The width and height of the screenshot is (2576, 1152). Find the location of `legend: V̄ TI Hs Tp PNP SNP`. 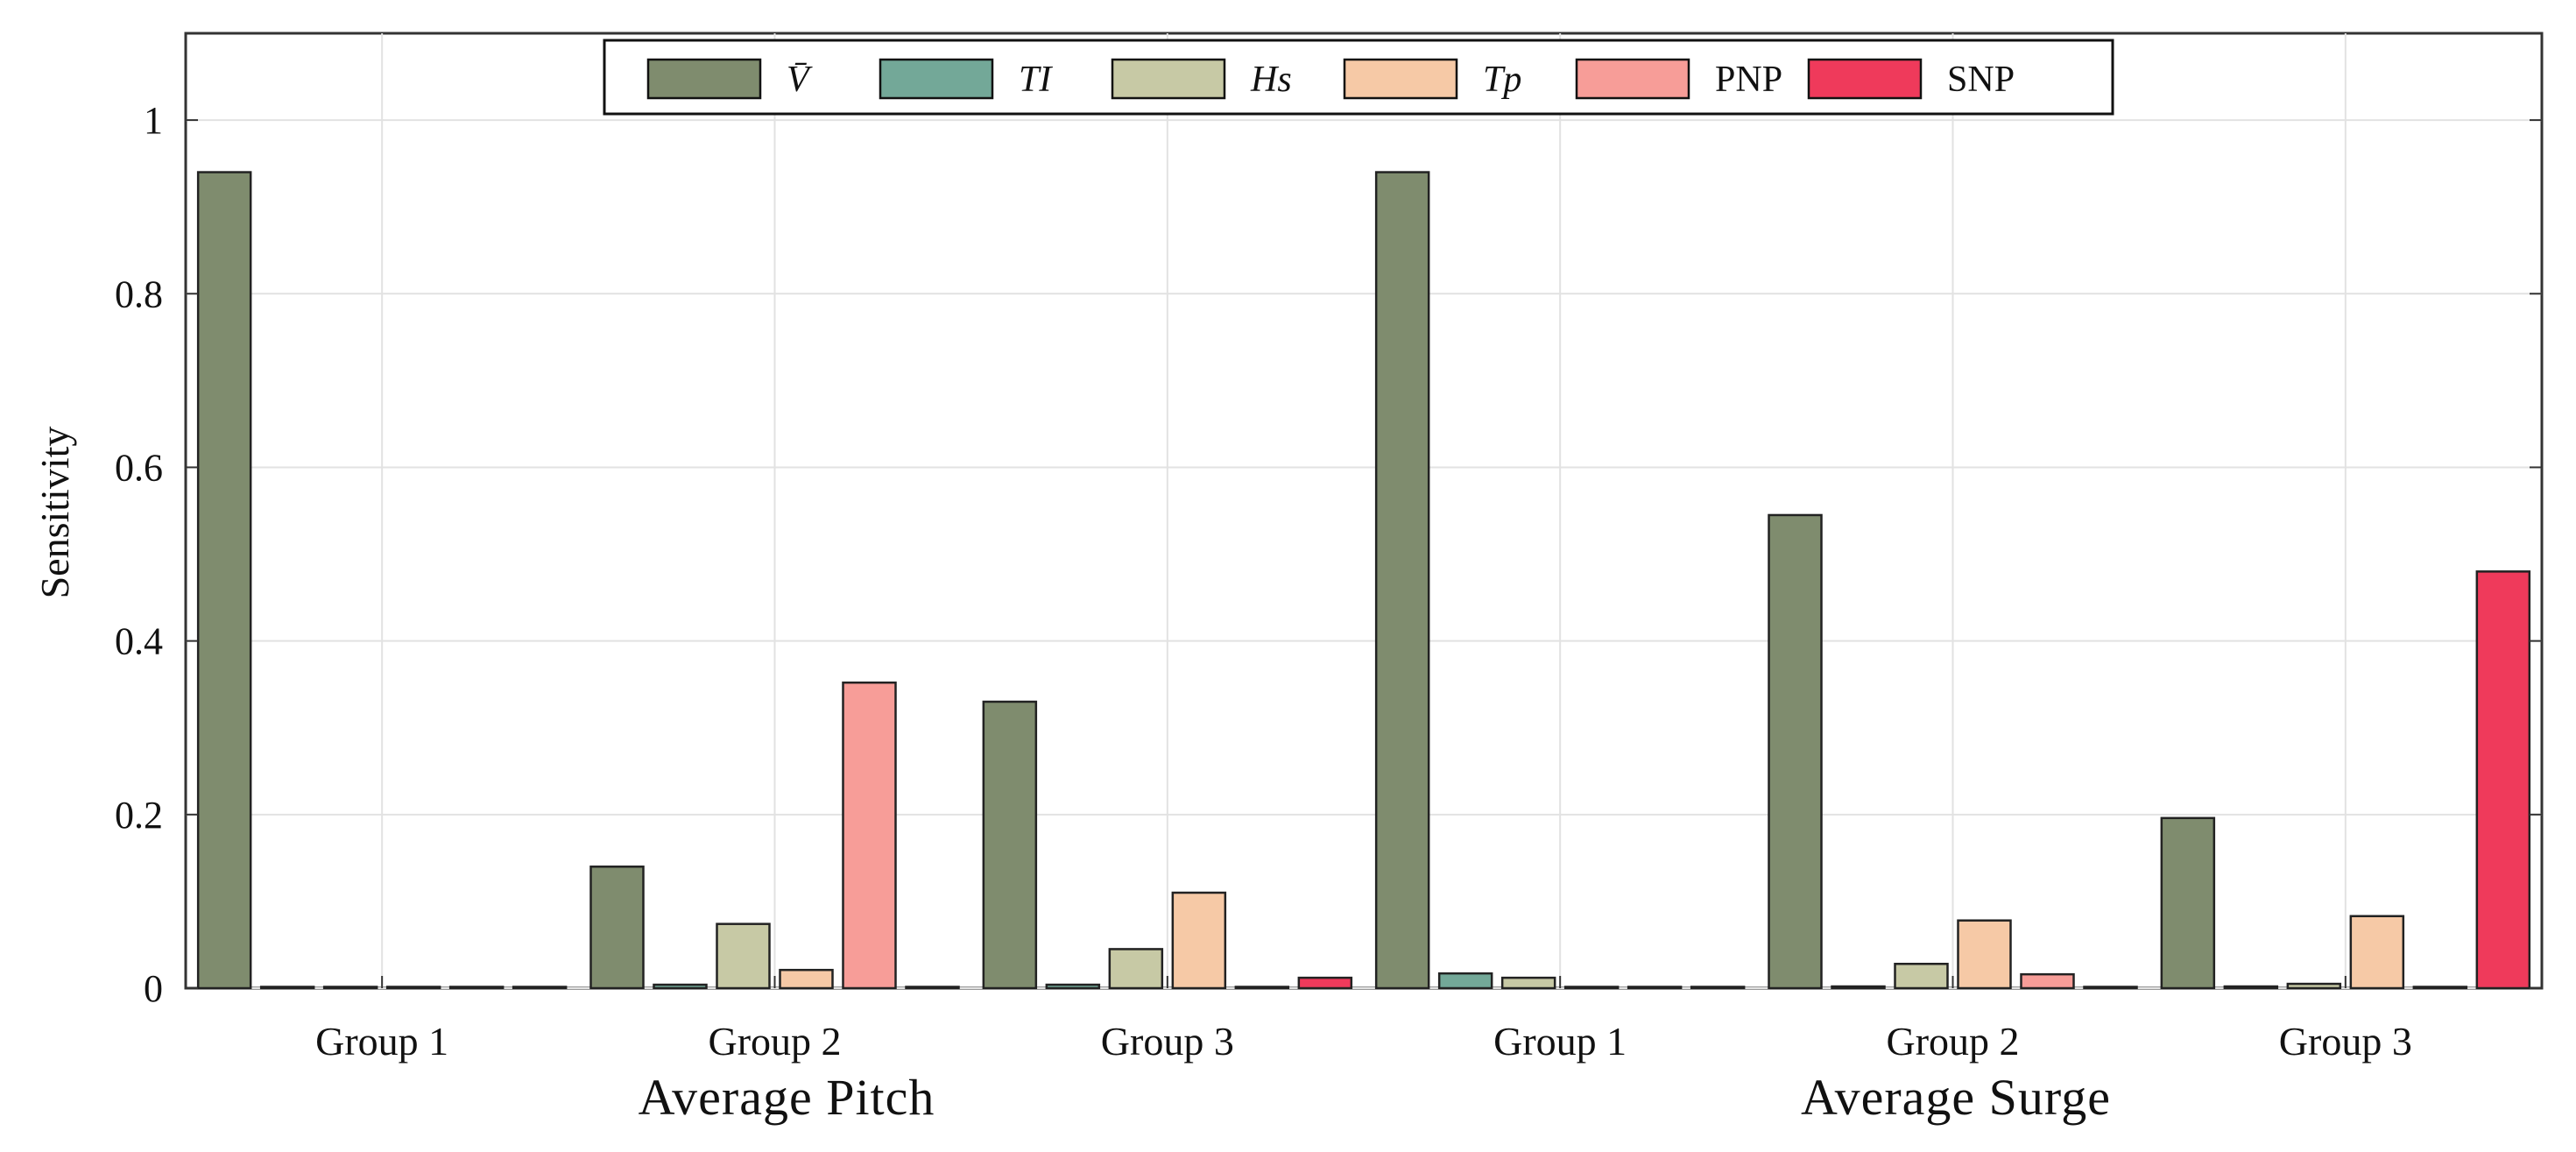

legend: V̄ TI Hs Tp PNP SNP is located at coordinates (1358, 77).